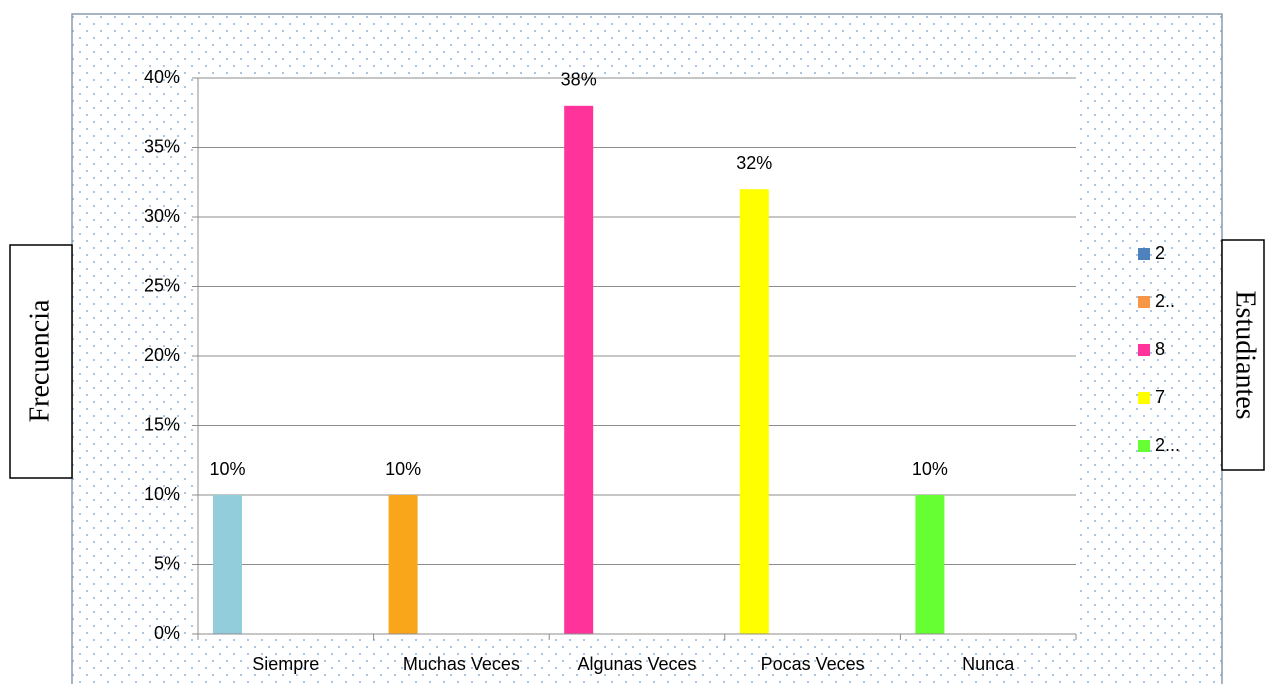  I want to click on y-tick-label: 0%, so click(167, 633).